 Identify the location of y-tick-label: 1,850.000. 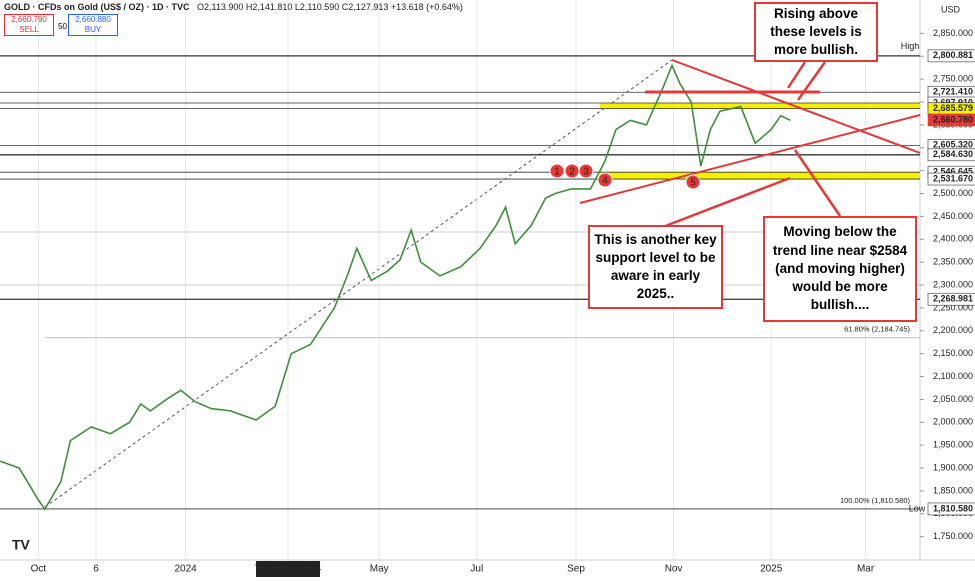
(953, 490).